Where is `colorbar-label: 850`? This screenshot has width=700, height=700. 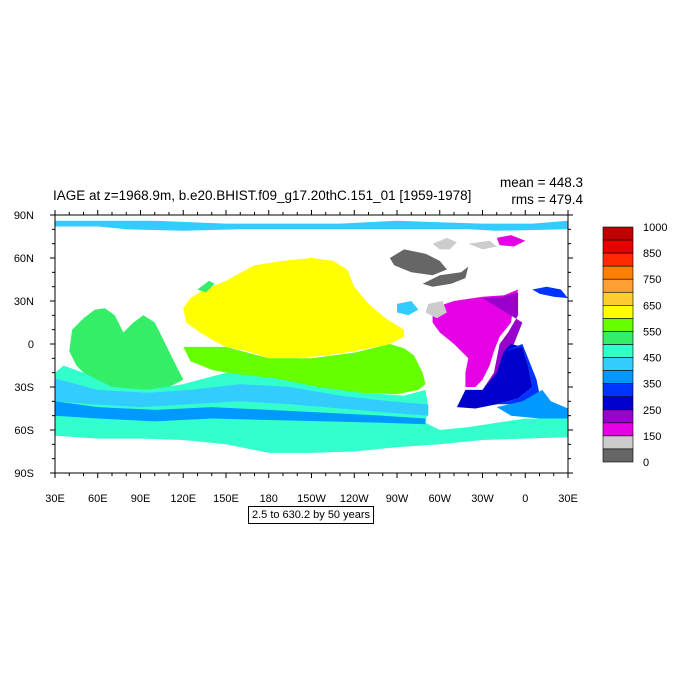 colorbar-label: 850 is located at coordinates (652, 254).